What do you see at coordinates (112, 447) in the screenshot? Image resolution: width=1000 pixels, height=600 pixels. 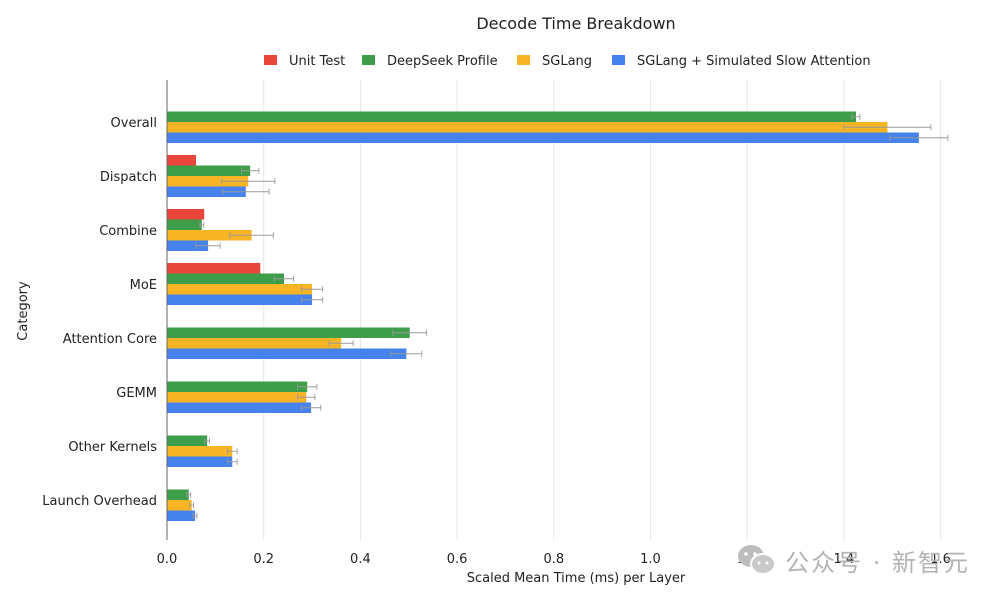 I see `y-tick-label: Other Kernels` at bounding box center [112, 447].